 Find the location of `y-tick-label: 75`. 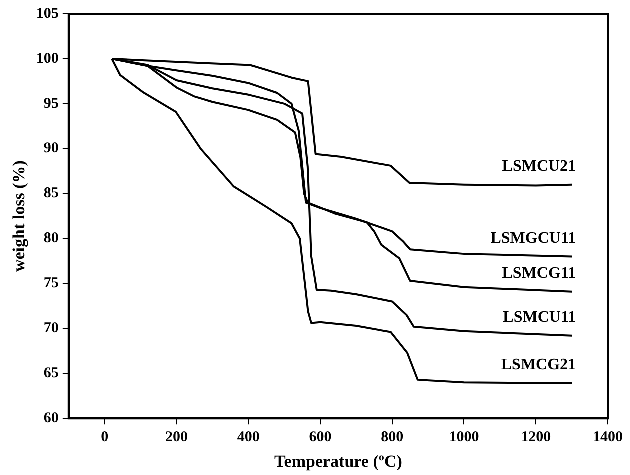

y-tick-label: 75 is located at coordinates (51, 284).